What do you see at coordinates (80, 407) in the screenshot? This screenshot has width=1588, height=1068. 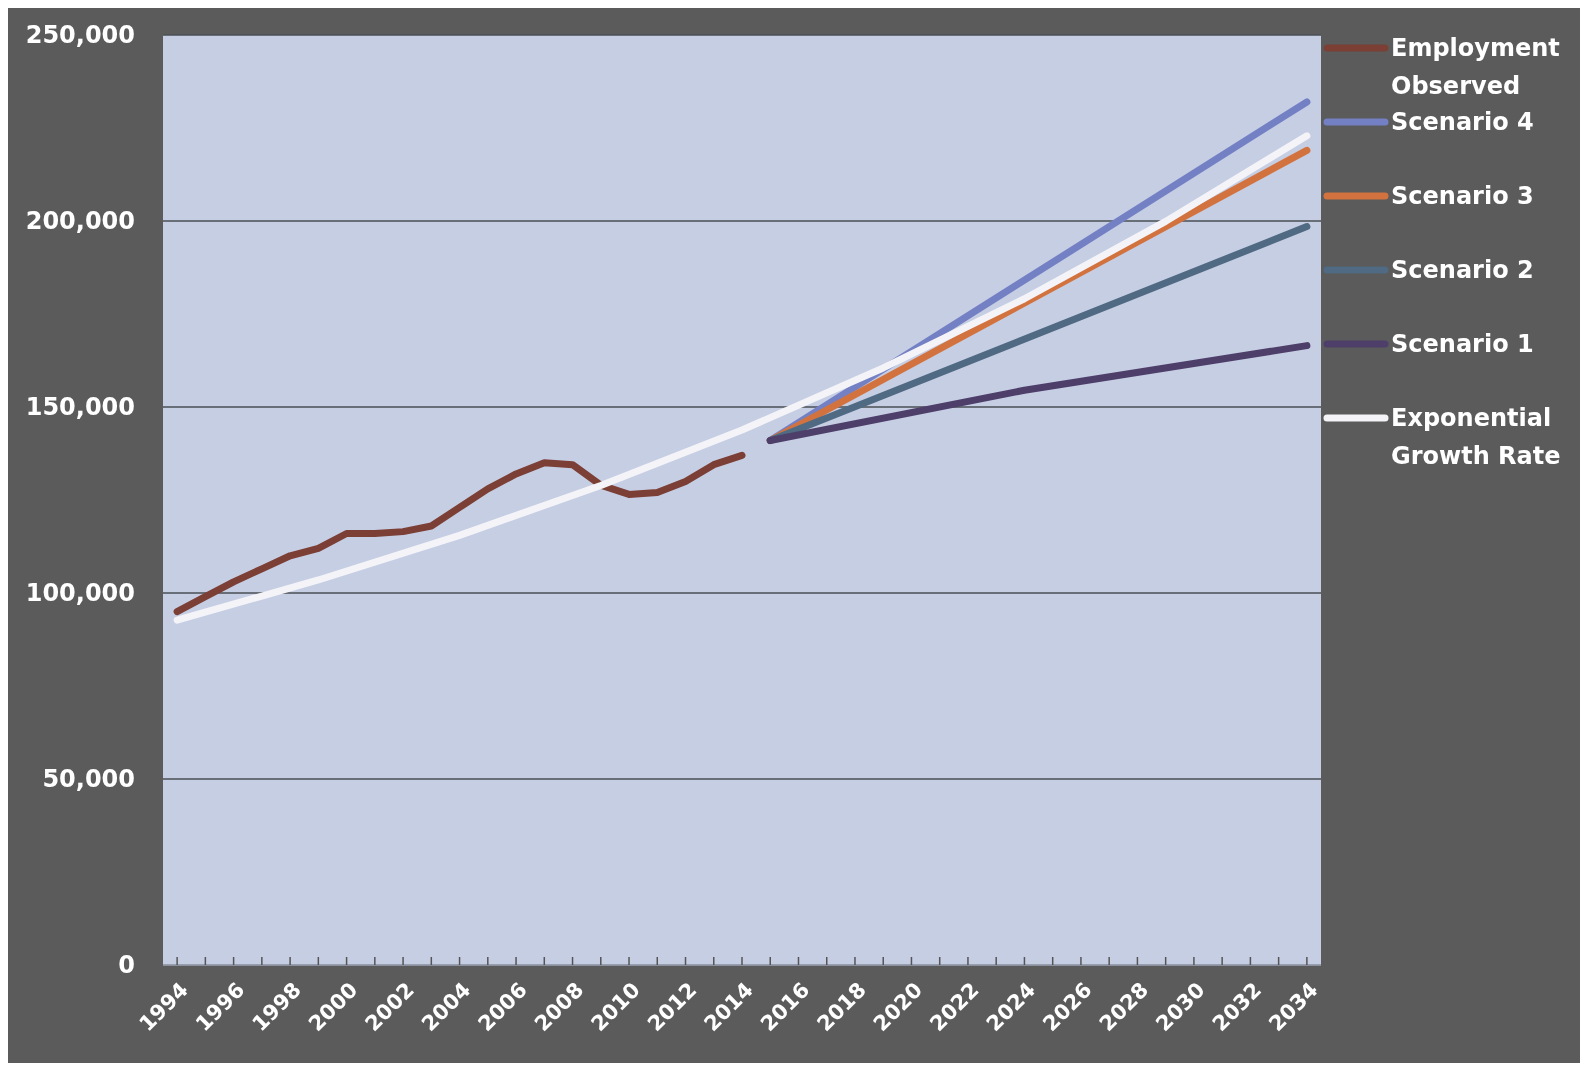 I see `y-tick-label: 150,000` at bounding box center [80, 407].